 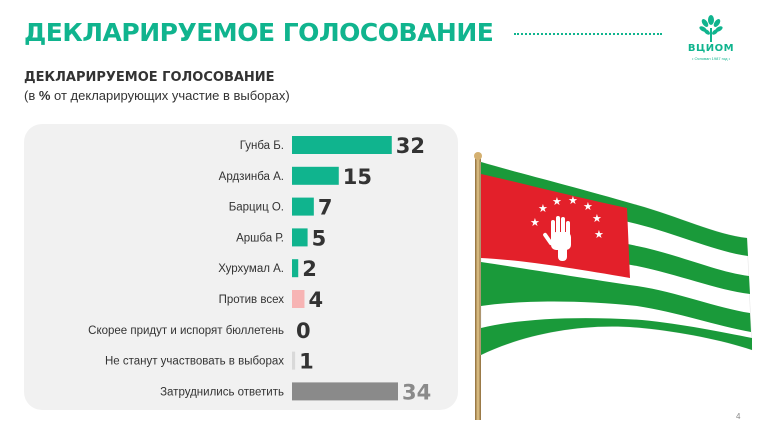 What do you see at coordinates (588, 34) in the screenshot?
I see `title-divider` at bounding box center [588, 34].